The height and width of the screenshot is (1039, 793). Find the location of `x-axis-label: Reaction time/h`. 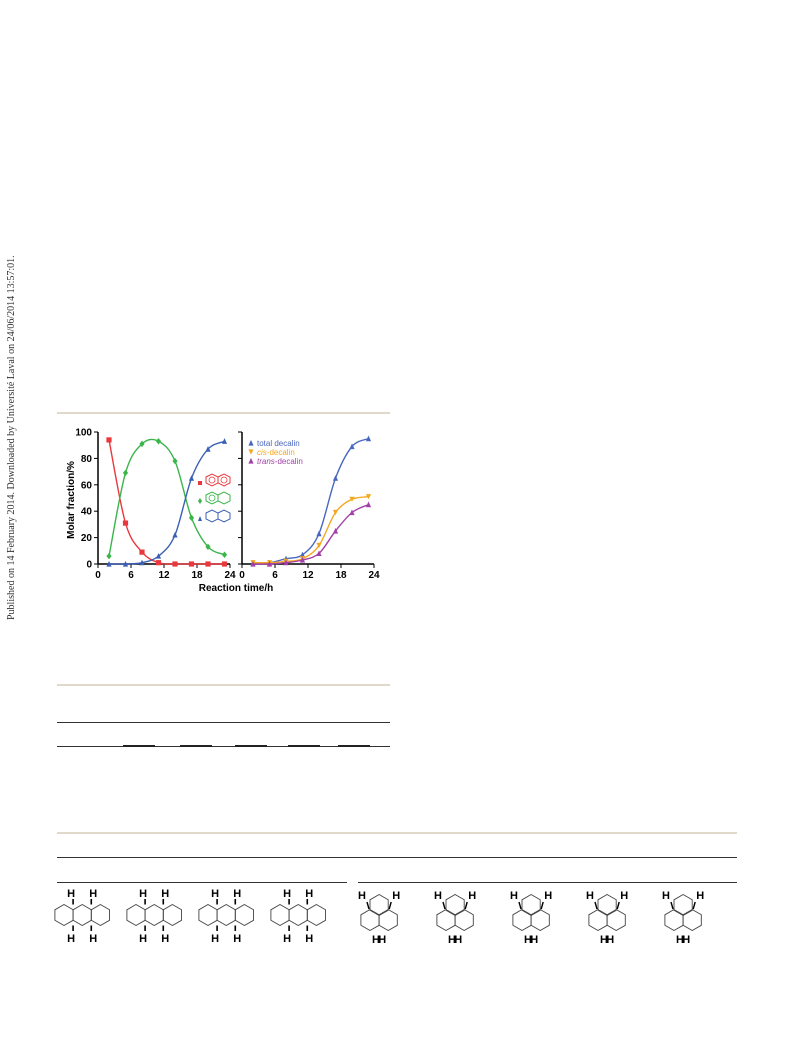

x-axis-label: Reaction time/h is located at coordinates (236, 588).